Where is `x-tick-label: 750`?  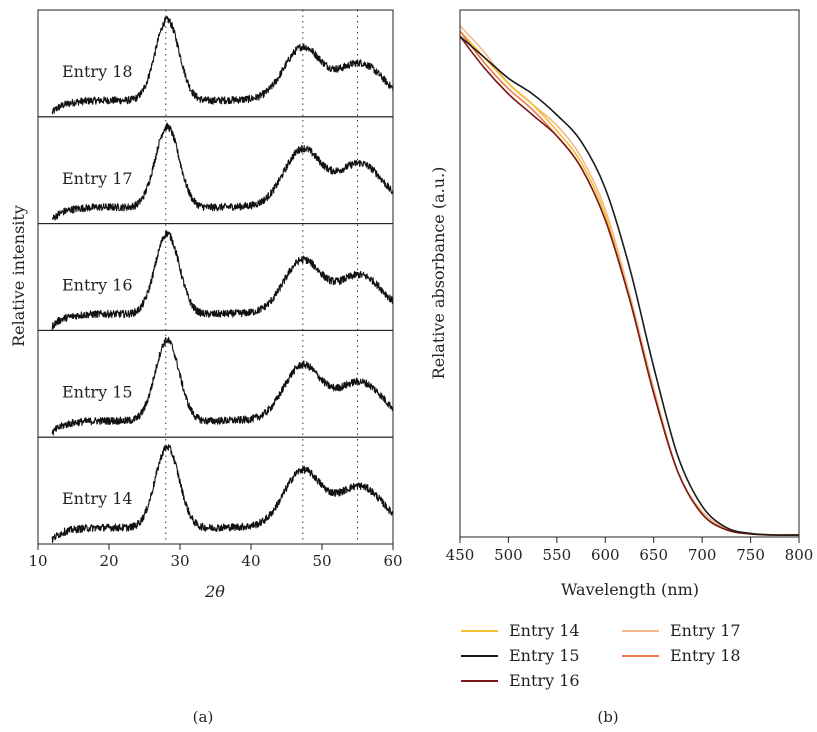
x-tick-label: 750 is located at coordinates (750, 555).